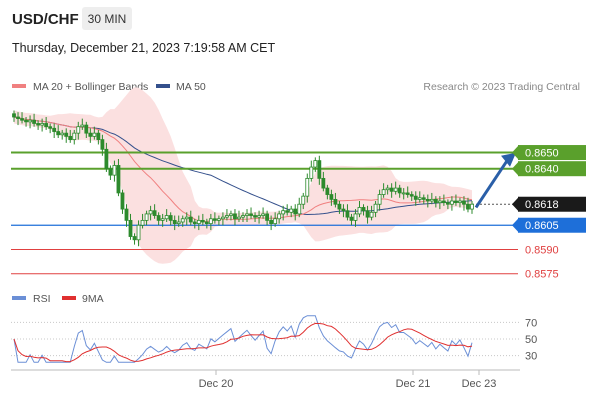 The image size is (590, 400). Describe the element at coordinates (93, 299) in the screenshot. I see `rsi-ma-legend-label: 9MA` at that location.